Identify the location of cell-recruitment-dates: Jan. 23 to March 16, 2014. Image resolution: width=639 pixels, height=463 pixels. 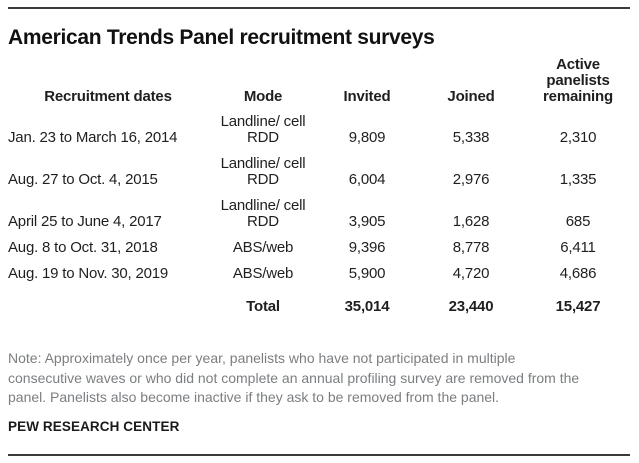
(93, 137).